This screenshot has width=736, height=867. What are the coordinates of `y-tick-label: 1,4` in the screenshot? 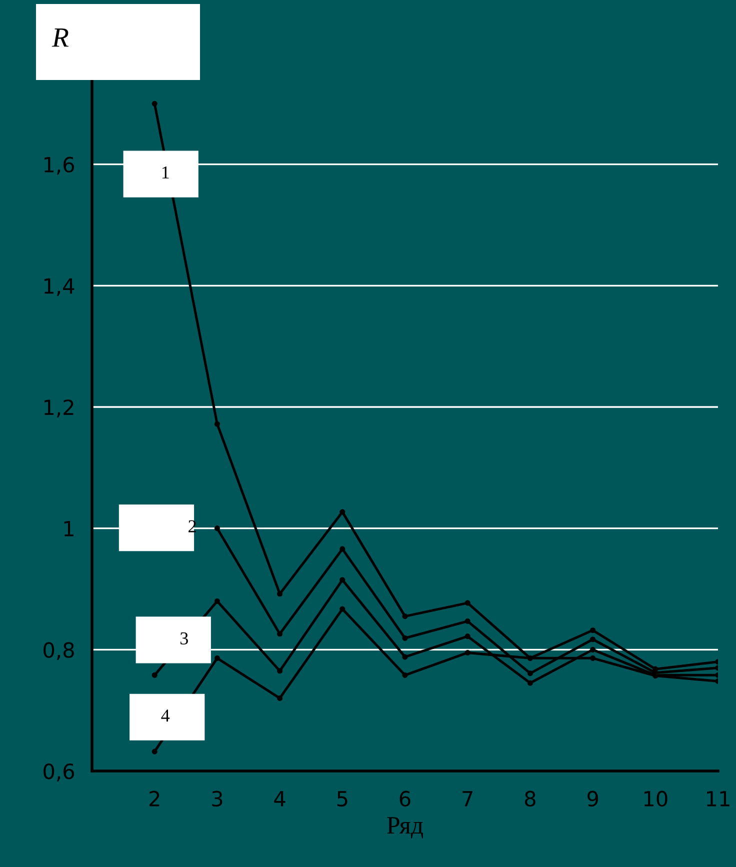 It's located at (59, 287).